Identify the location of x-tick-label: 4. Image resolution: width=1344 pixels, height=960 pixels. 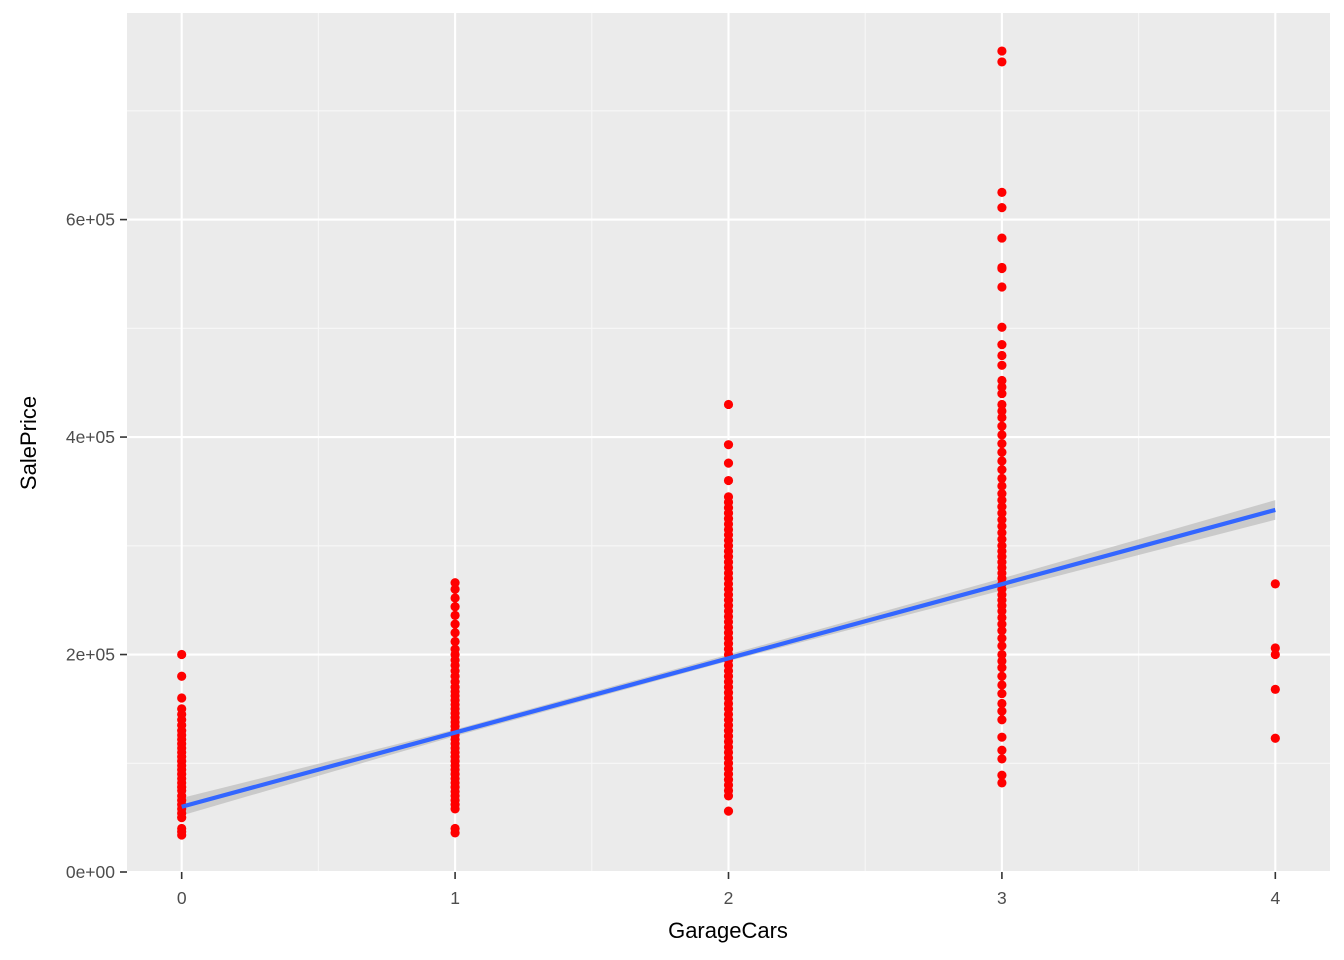
(1275, 898).